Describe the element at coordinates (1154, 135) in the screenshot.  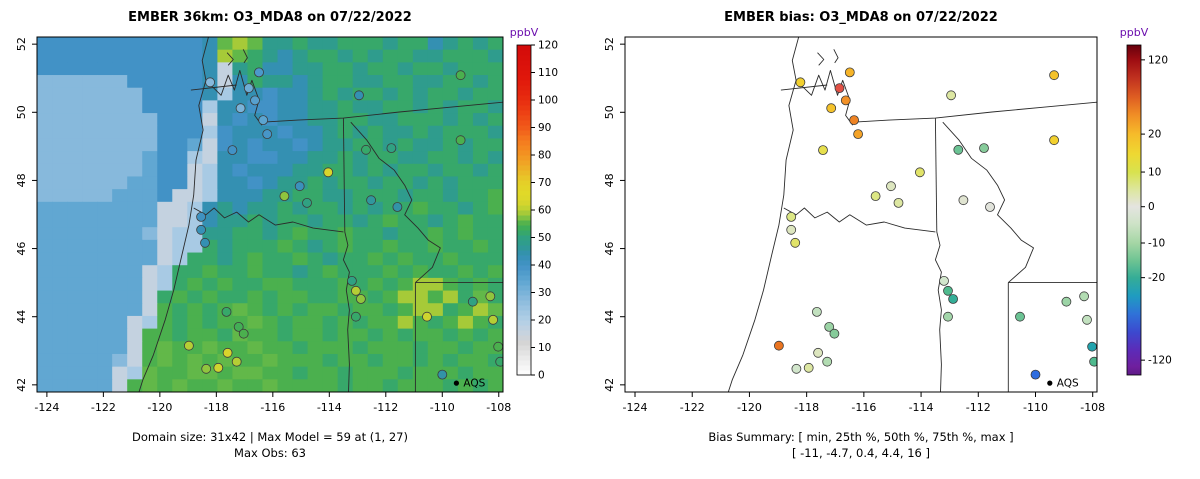
I see `colorbar-tick-label: 20` at that location.